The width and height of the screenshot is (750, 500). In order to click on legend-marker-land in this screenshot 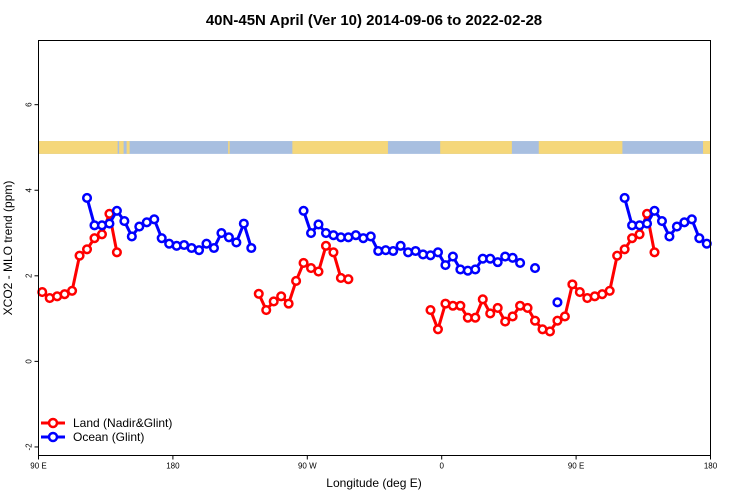, I will do `click(53, 423)`.